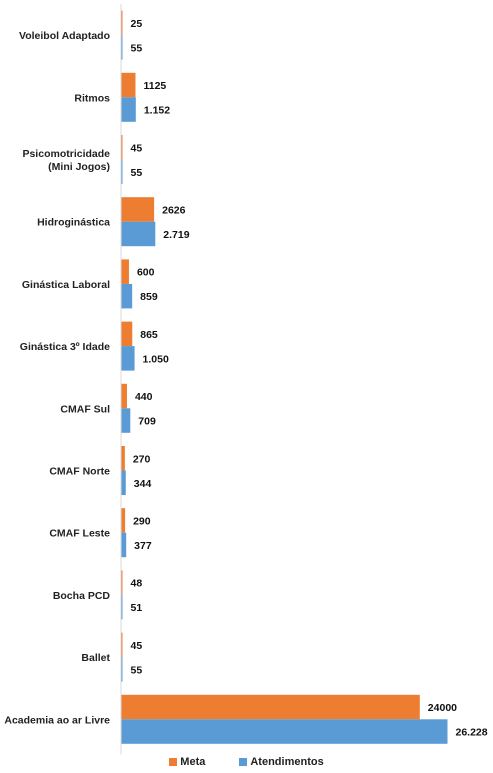  Describe the element at coordinates (157, 111) in the screenshot. I see `value-label-atendimentos-ritmos: 1.152` at that location.